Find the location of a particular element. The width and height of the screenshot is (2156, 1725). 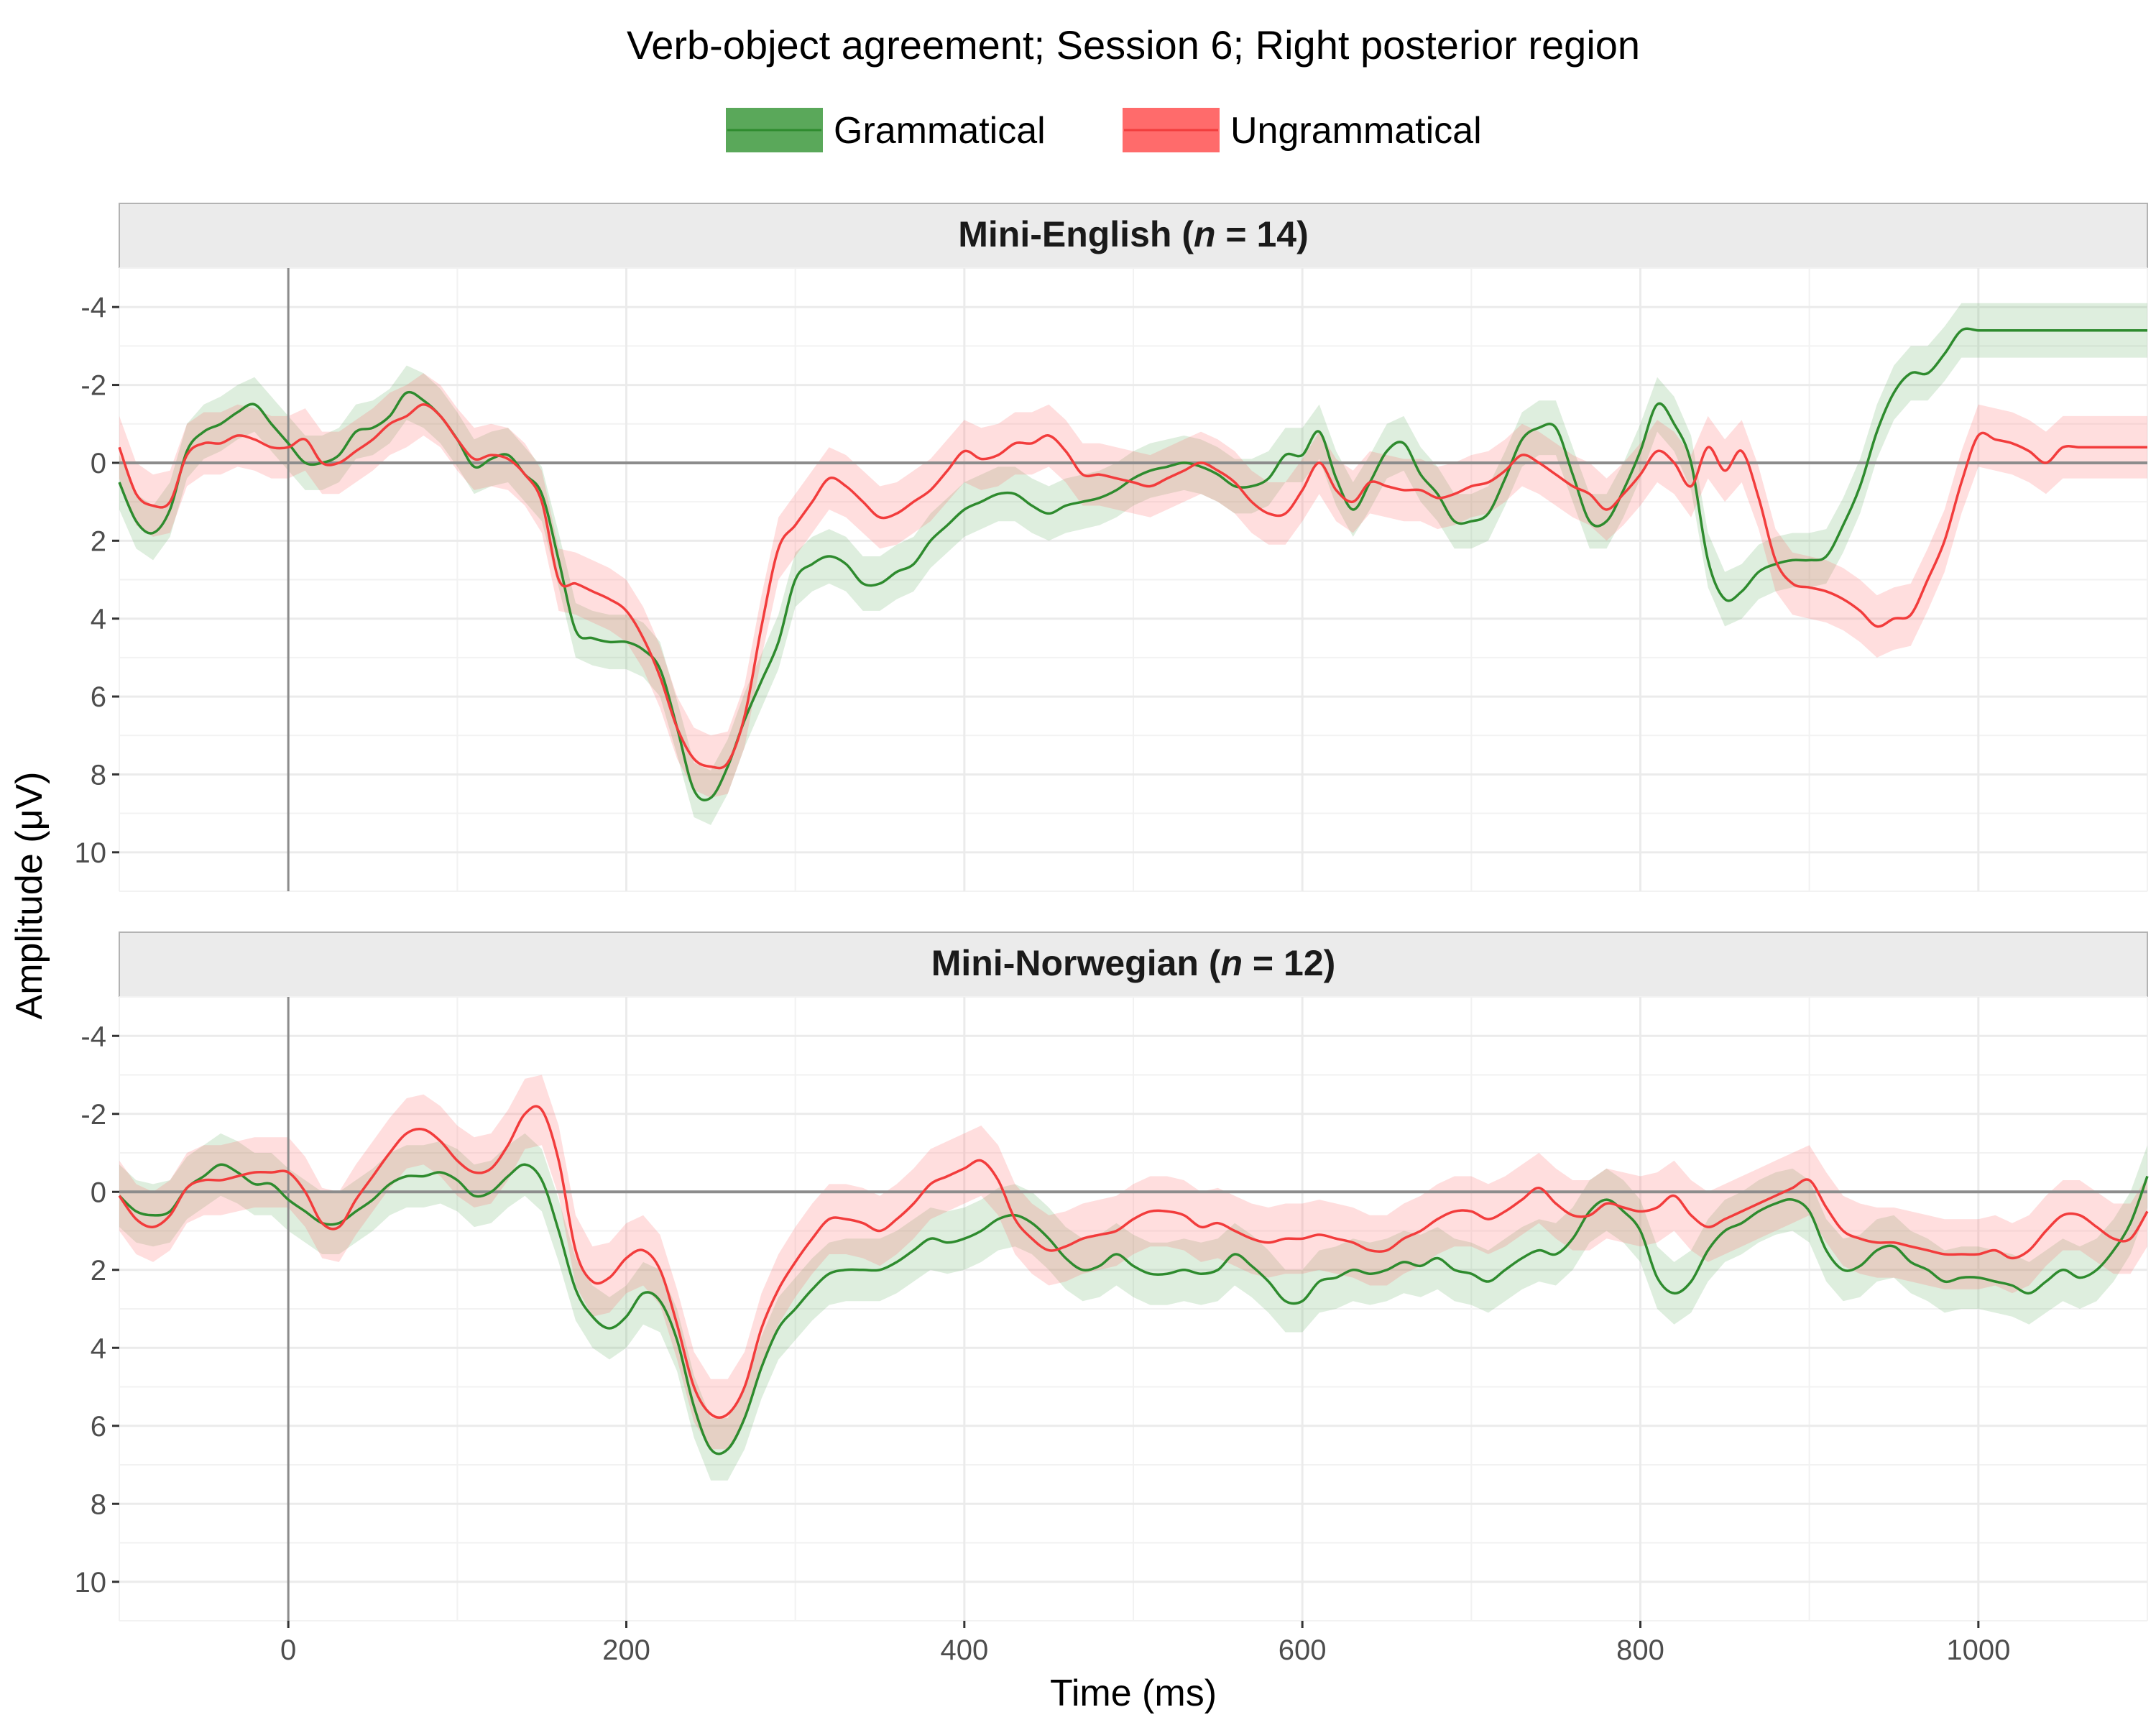

legend-item-ungrammatical: Ungrammatical is located at coordinates (1302, 130).